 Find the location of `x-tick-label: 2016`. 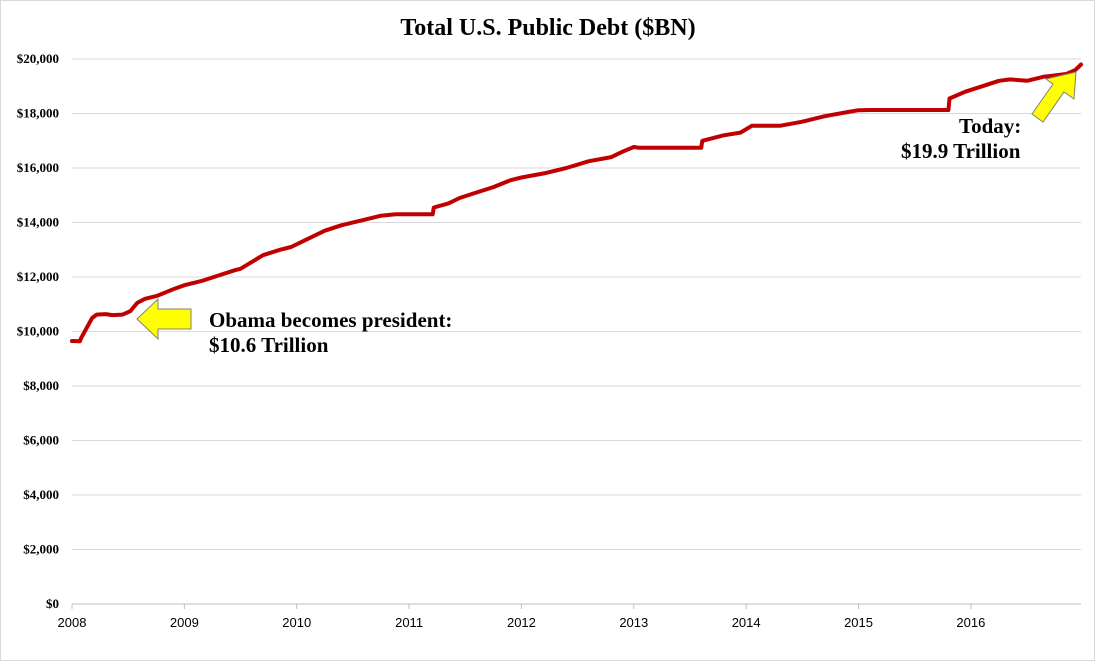

x-tick-label: 2016 is located at coordinates (970, 622).